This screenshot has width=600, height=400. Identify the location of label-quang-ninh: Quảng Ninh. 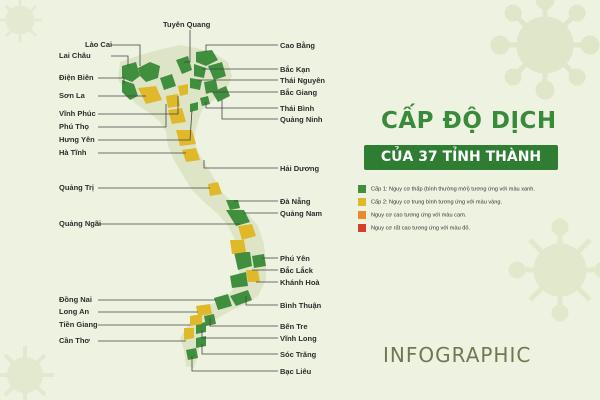
(301, 119).